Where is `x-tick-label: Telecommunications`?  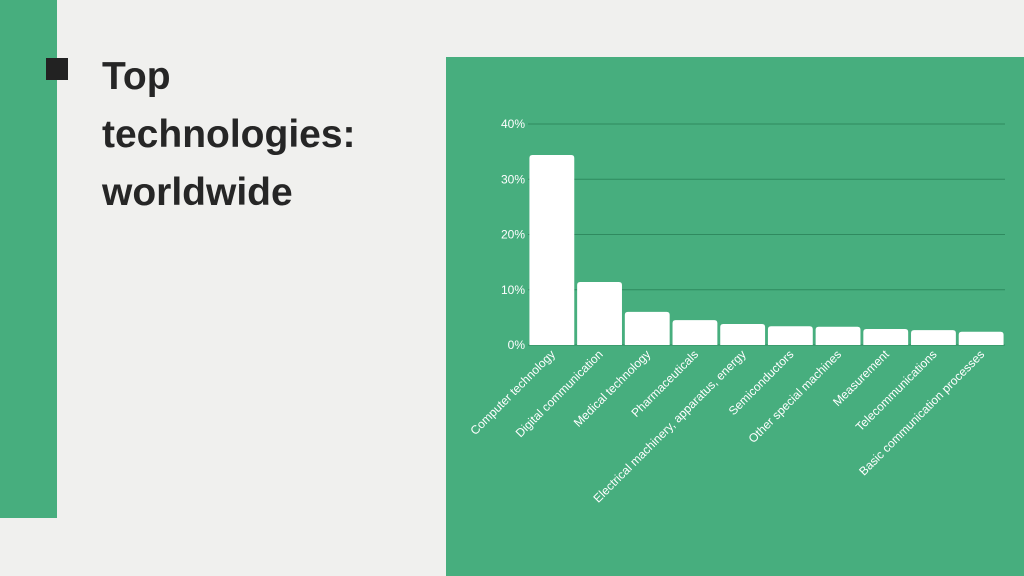
x-tick-label: Telecommunications is located at coordinates (896, 390).